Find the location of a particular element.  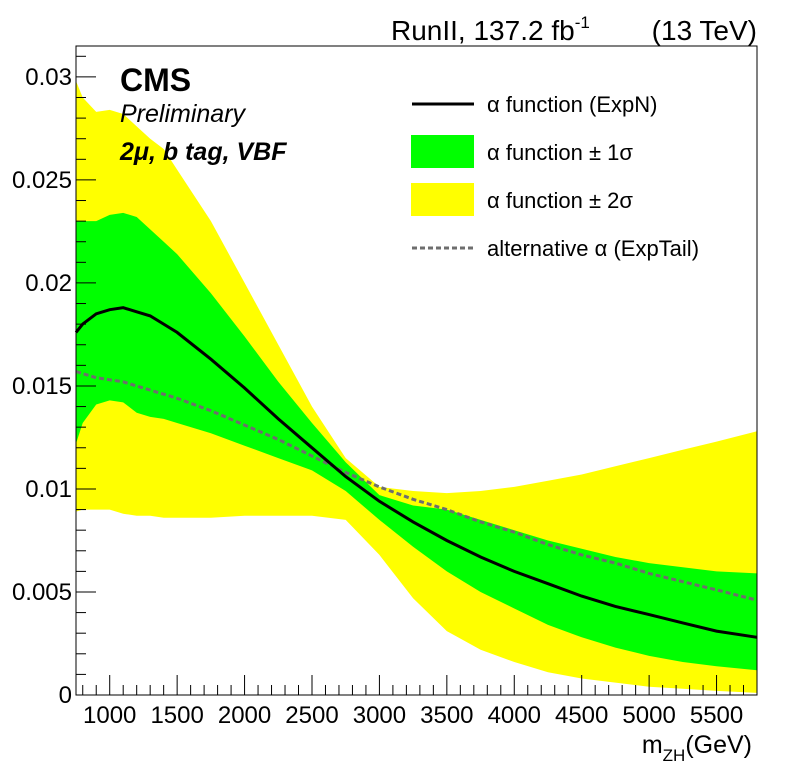

y-tick-label: 0.03 is located at coordinates (48, 77).